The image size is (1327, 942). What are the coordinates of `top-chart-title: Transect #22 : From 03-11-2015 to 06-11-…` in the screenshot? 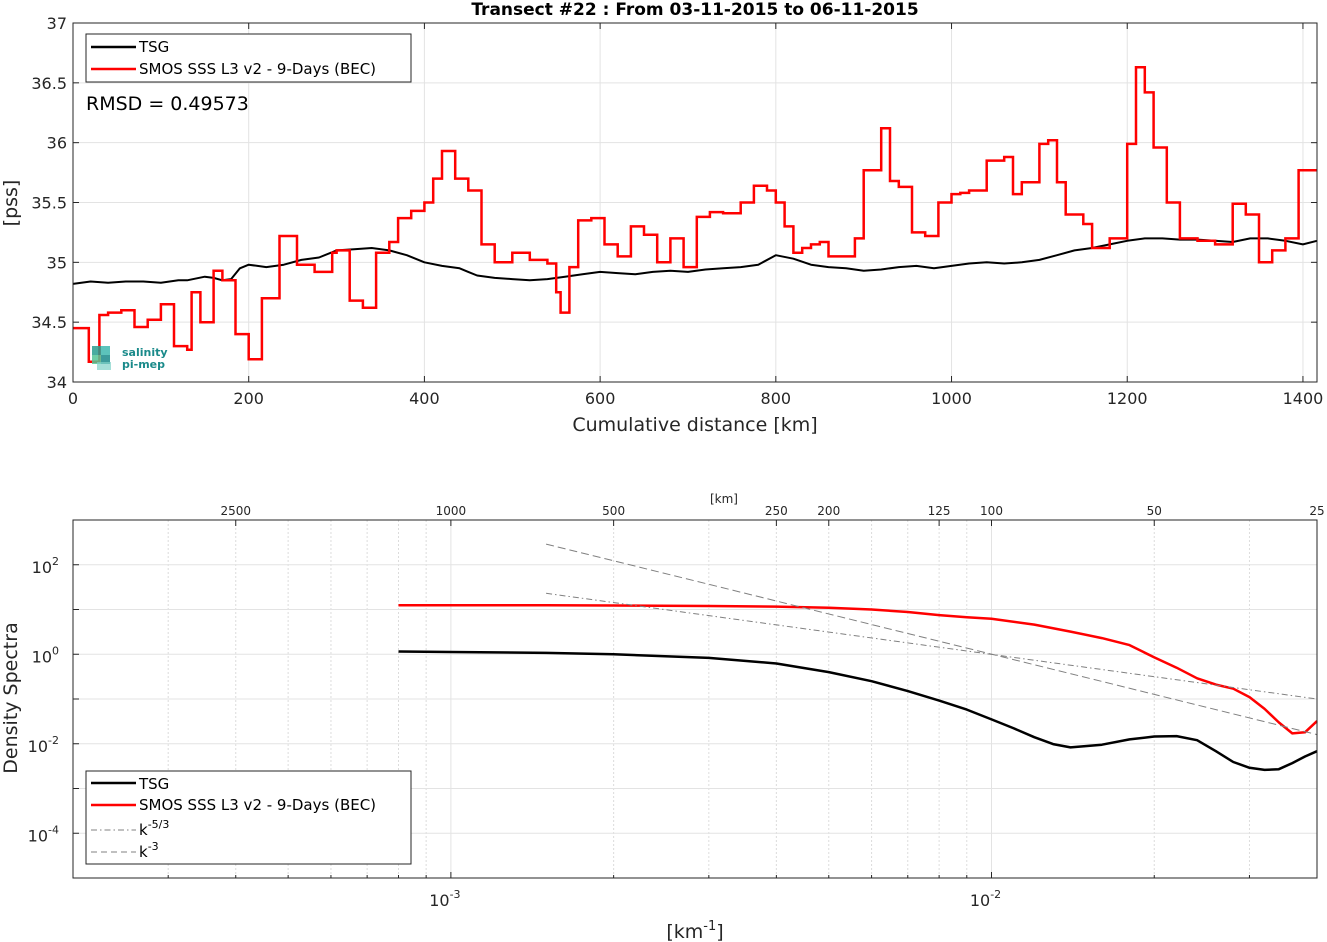 It's located at (694, 10).